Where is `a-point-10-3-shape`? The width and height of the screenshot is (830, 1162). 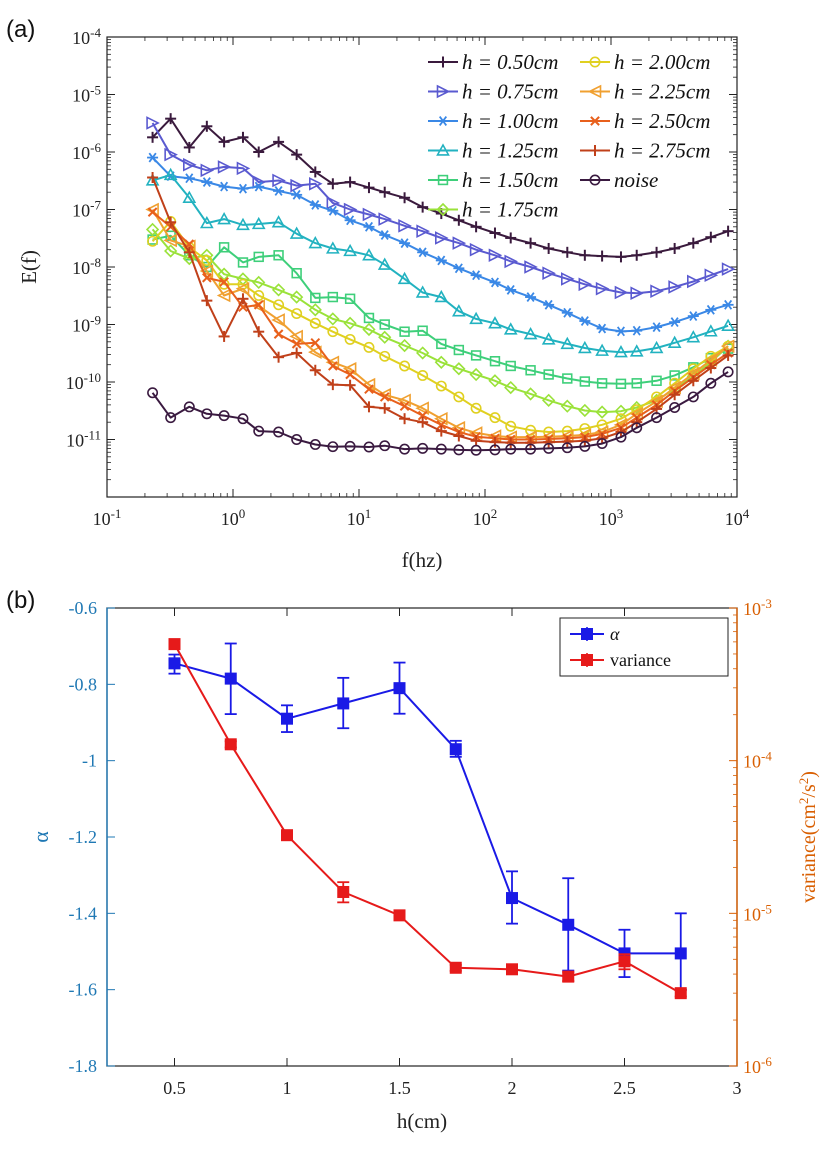
a-point-10-3-shape is located at coordinates (207, 414).